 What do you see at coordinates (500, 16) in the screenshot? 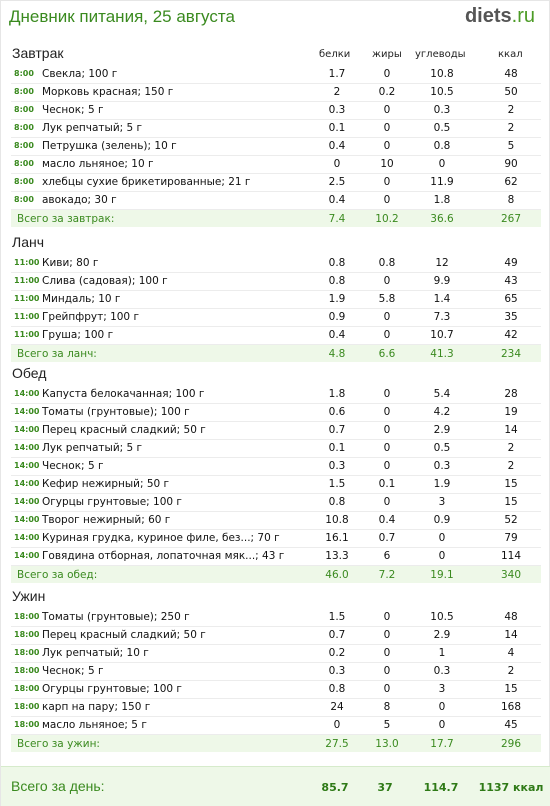
I see `site-logo: diets.ru` at bounding box center [500, 16].